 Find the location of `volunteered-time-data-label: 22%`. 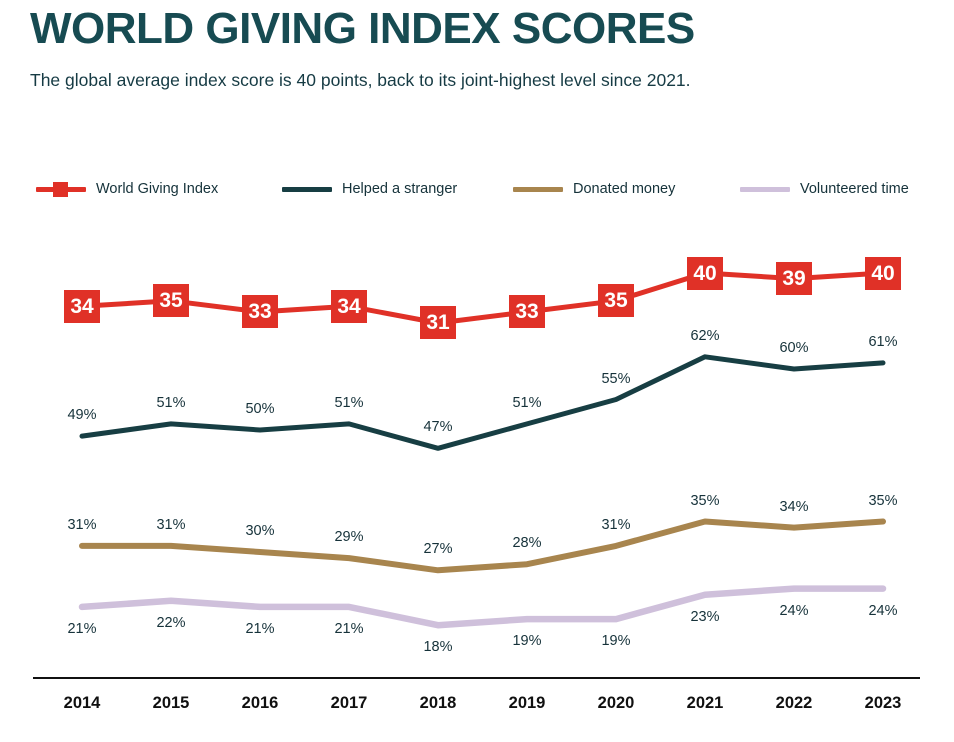

volunteered-time-data-label: 22% is located at coordinates (171, 622).